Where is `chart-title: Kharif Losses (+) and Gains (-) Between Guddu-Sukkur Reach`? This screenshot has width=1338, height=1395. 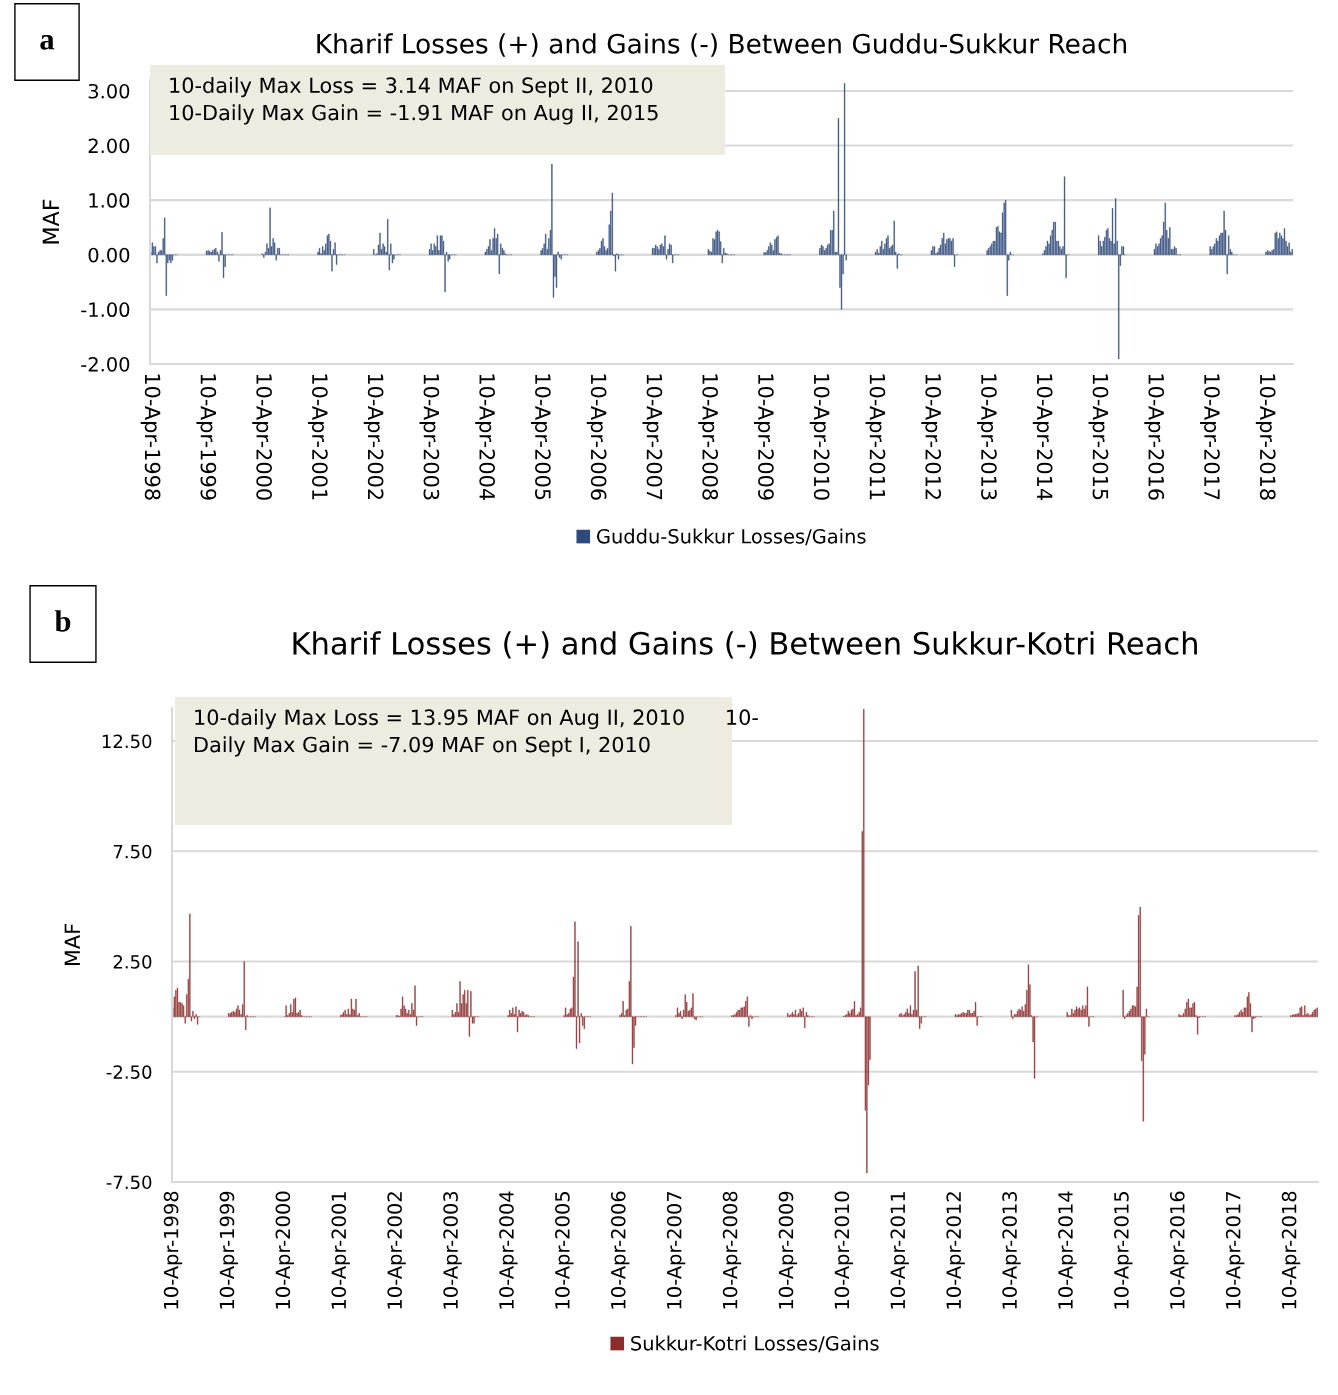
chart-title: Kharif Losses (+) and Gains (-) Between Guddu-Sukkur Reach is located at coordinates (722, 45).